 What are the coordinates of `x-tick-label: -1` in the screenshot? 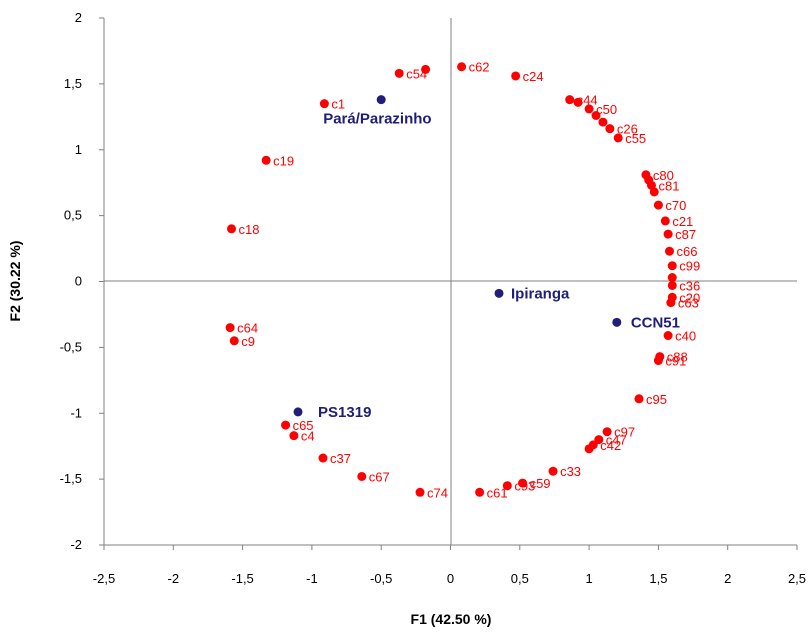 It's located at (312, 578).